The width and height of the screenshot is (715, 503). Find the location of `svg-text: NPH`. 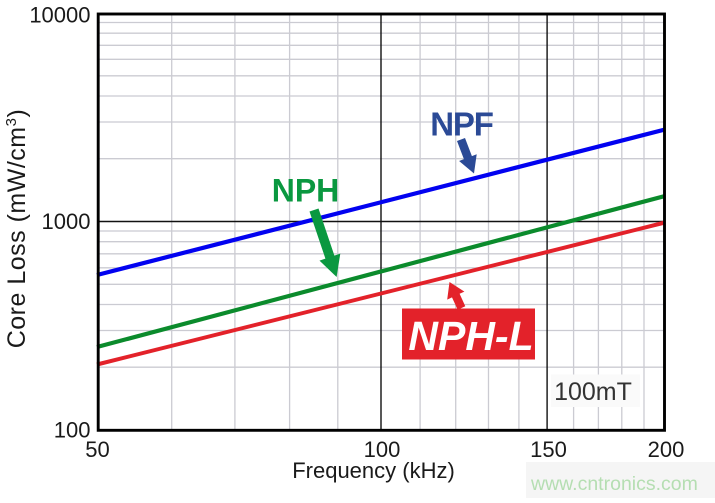

svg-text: NPH is located at coordinates (306, 191).